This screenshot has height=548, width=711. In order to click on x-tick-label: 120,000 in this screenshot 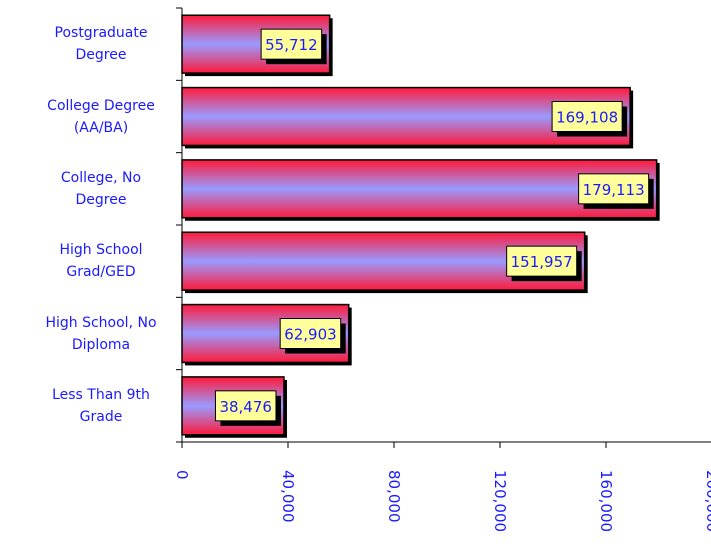, I will do `click(500, 501)`.